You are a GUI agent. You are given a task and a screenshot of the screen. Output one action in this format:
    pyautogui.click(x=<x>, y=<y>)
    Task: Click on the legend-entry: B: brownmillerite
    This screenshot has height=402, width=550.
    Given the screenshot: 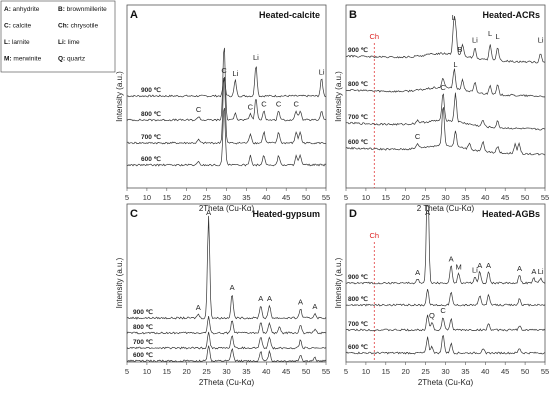 What is the action you would take?
    pyautogui.click(x=82, y=9)
    